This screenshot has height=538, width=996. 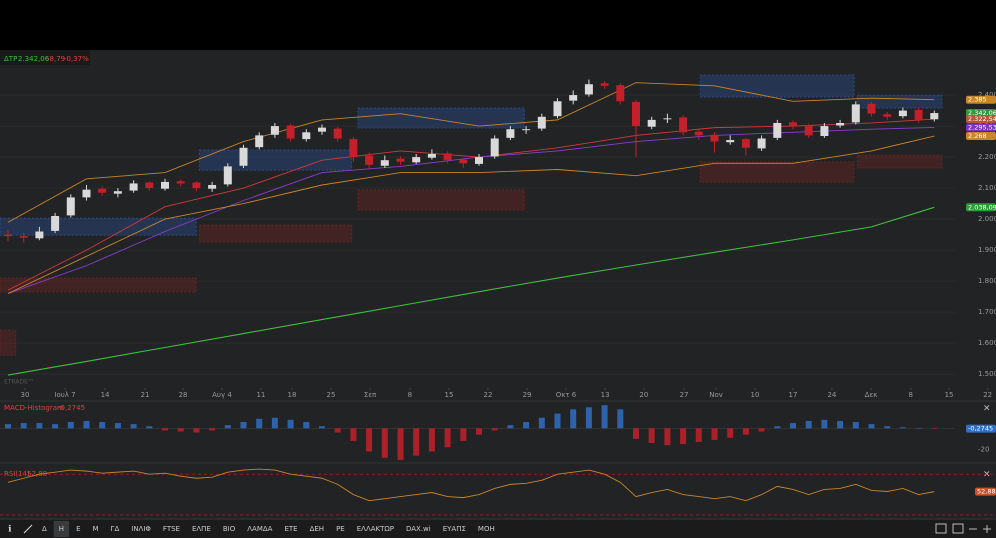 What do you see at coordinates (229, 529) in the screenshot?
I see `toolbar-item: ΒΙΟ` at bounding box center [229, 529].